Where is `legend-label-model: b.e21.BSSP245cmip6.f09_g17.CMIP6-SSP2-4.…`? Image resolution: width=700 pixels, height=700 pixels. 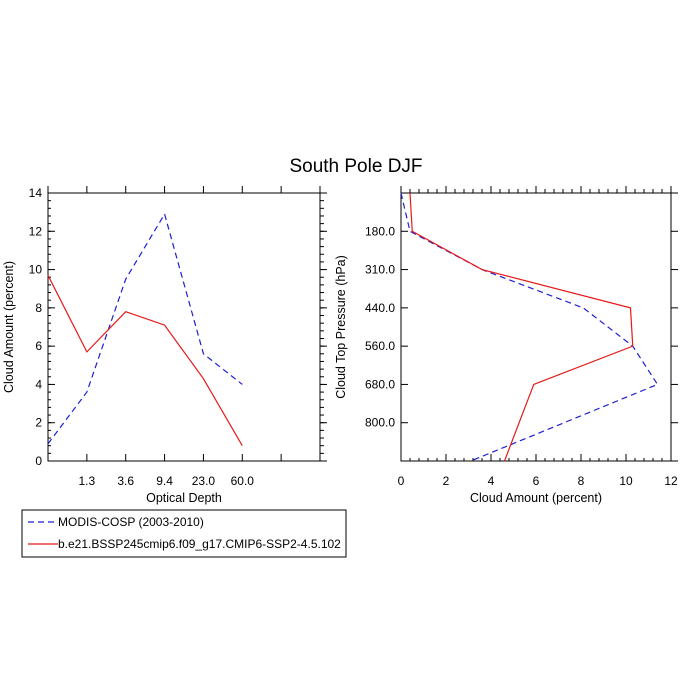
legend-label-model: b.e21.BSSP245cmip6.f09_g17.CMIP6-SSP2-4.… is located at coordinates (199, 544).